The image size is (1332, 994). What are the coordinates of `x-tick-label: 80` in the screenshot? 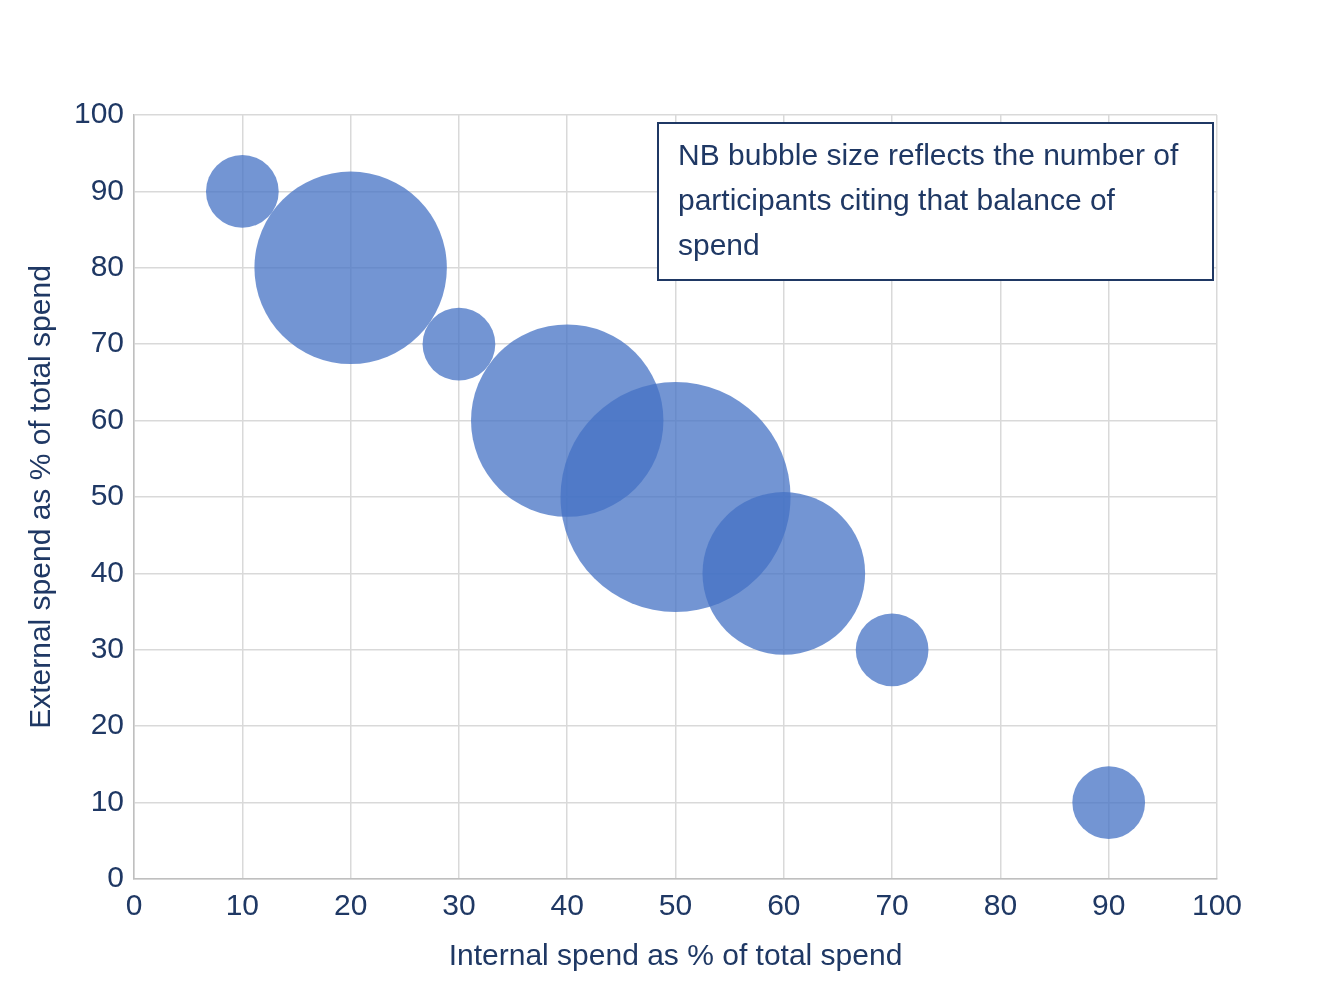 It's located at (1000, 905).